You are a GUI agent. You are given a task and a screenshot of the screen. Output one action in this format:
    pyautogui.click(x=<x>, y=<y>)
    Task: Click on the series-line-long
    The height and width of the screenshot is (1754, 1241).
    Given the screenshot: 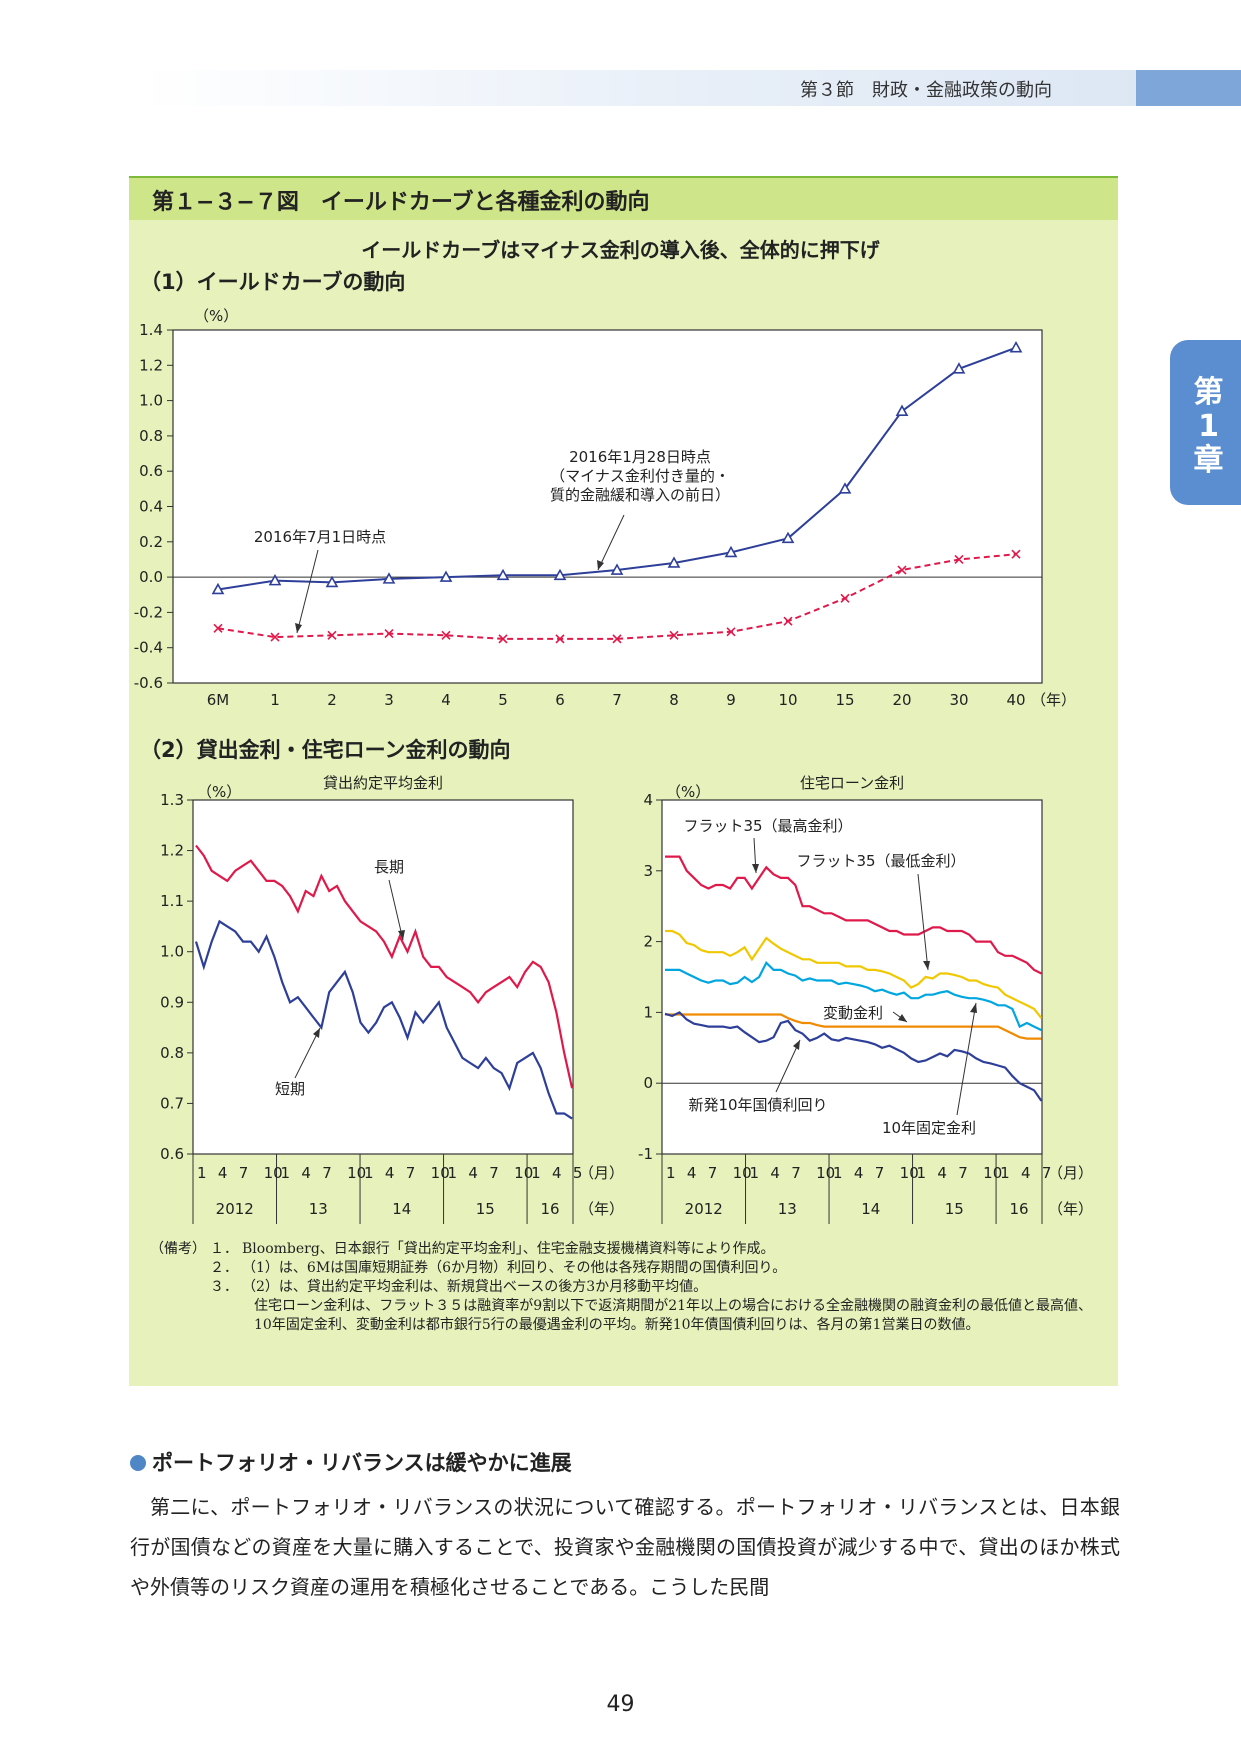 What is the action you would take?
    pyautogui.click(x=384, y=966)
    